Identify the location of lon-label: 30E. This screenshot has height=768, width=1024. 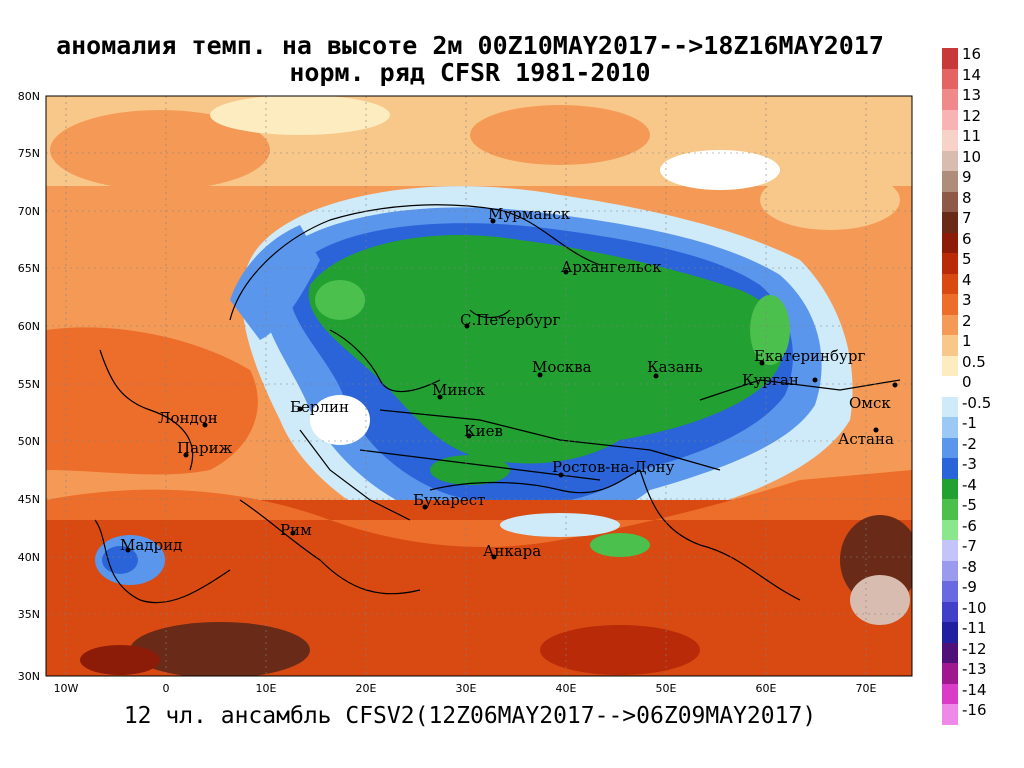
(466, 688).